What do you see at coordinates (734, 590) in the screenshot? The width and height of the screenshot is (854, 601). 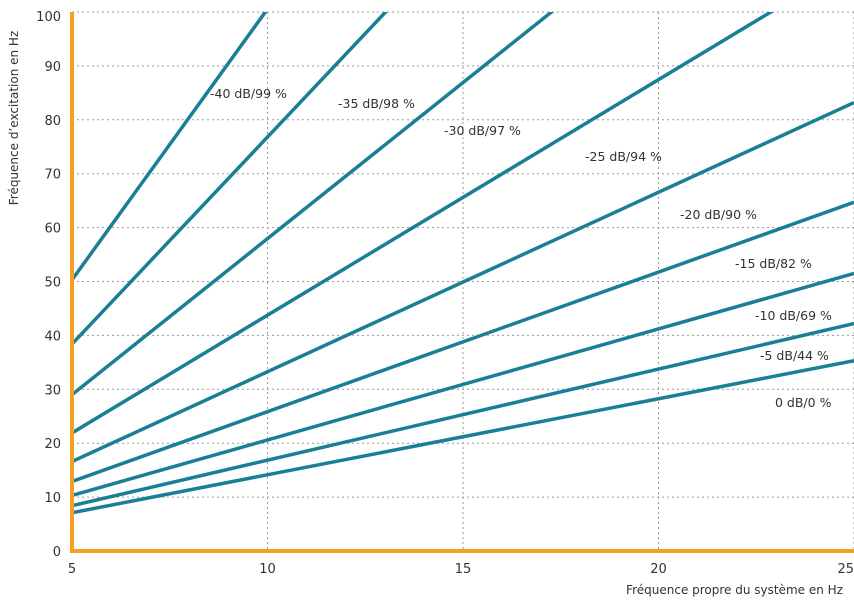 I see `x-axis-label: Fréquence propre du système en Hz` at bounding box center [734, 590].